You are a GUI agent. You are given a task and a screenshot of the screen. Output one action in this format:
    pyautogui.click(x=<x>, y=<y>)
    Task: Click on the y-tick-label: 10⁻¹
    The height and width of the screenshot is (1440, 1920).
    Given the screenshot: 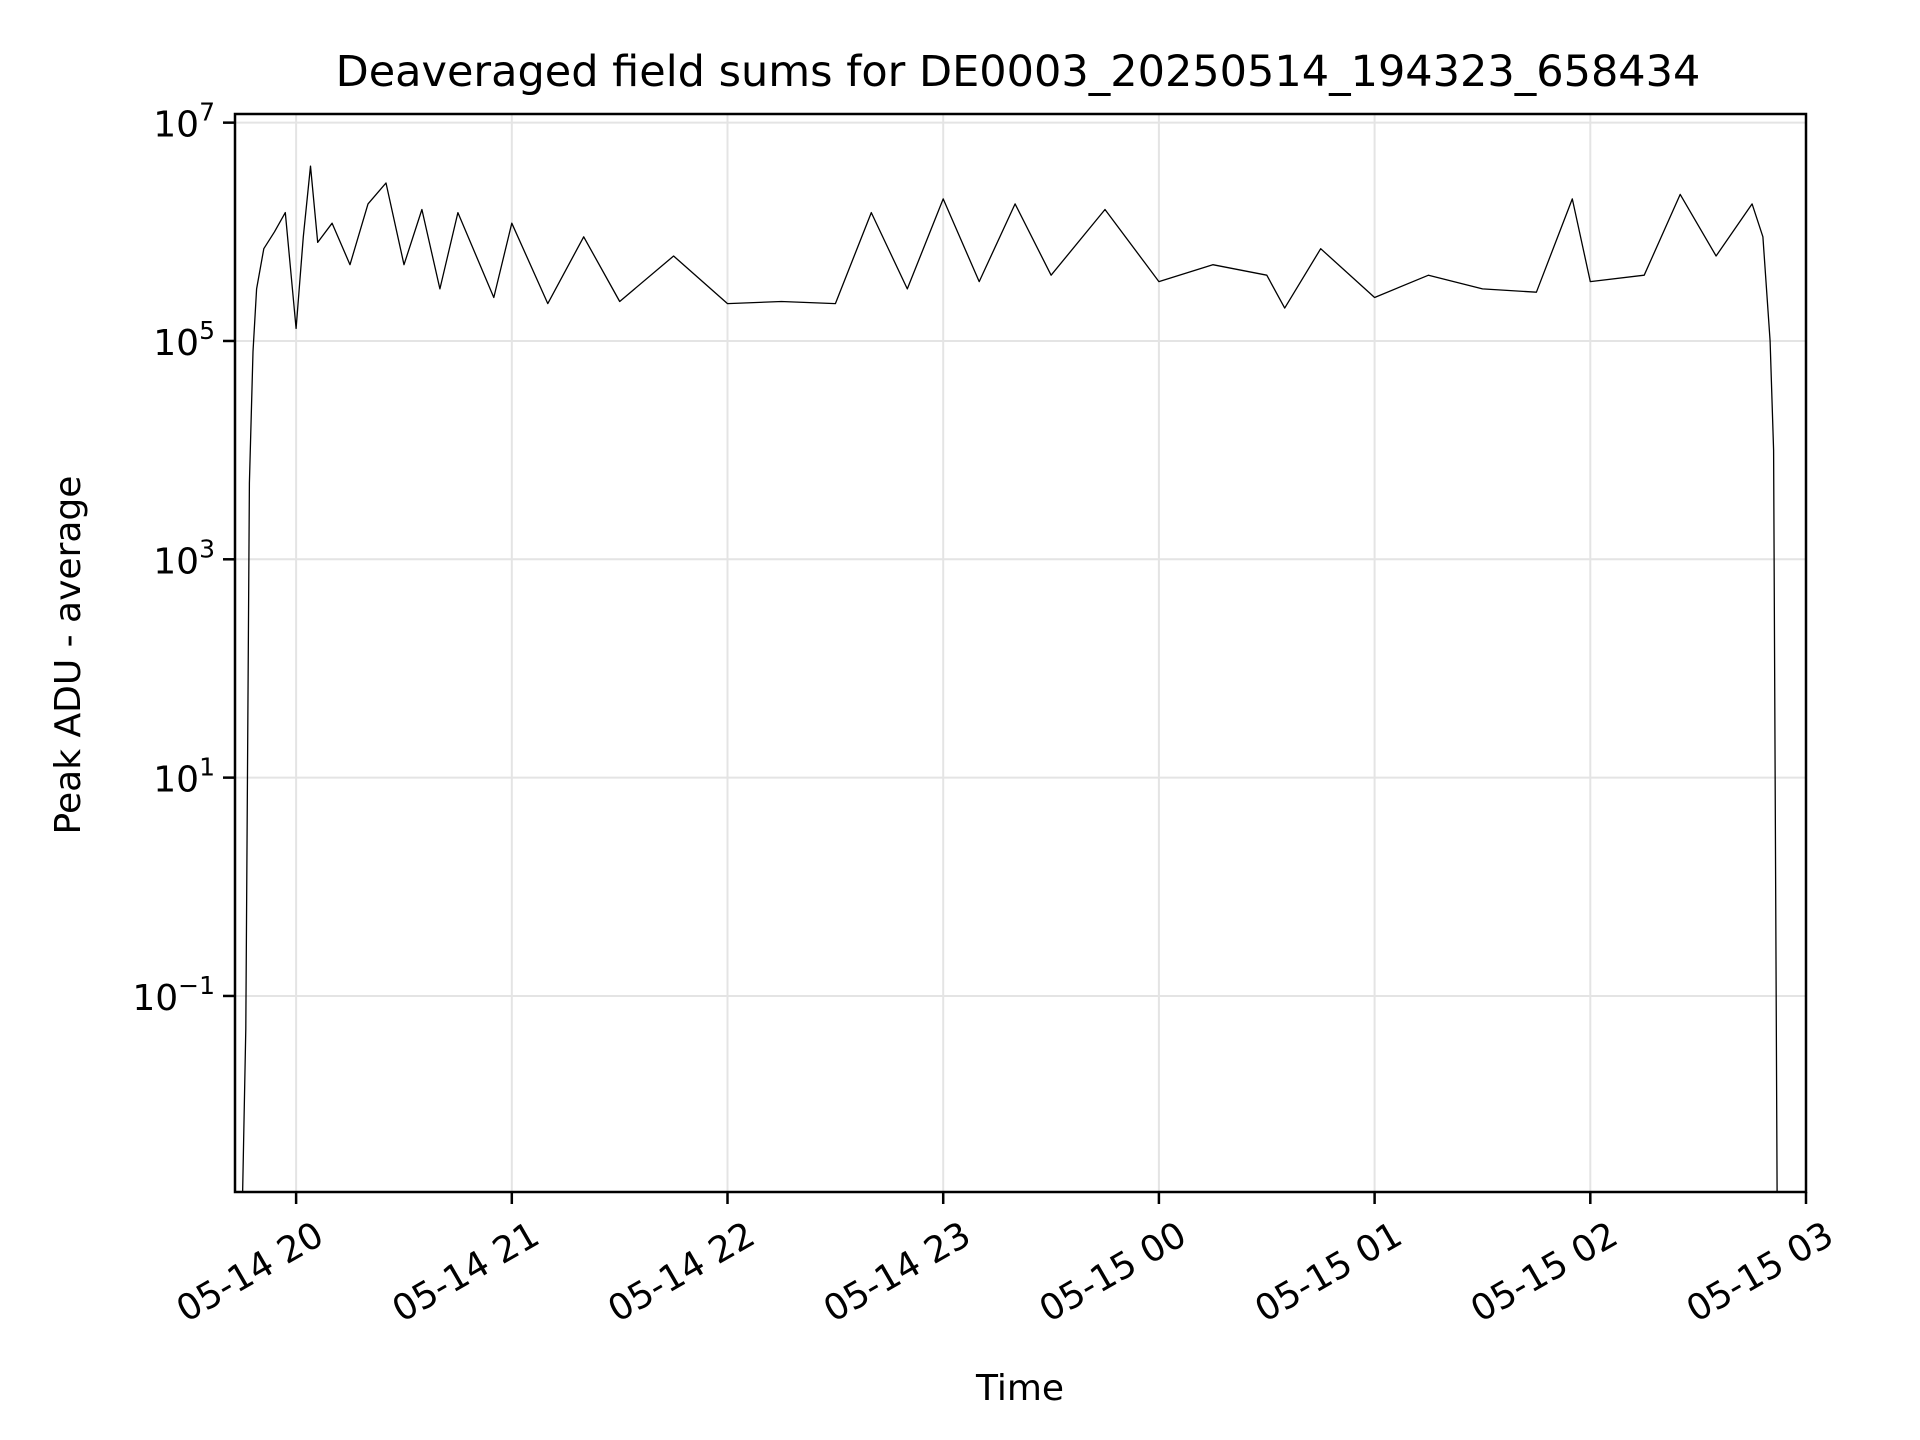 What is the action you would take?
    pyautogui.click(x=173, y=995)
    